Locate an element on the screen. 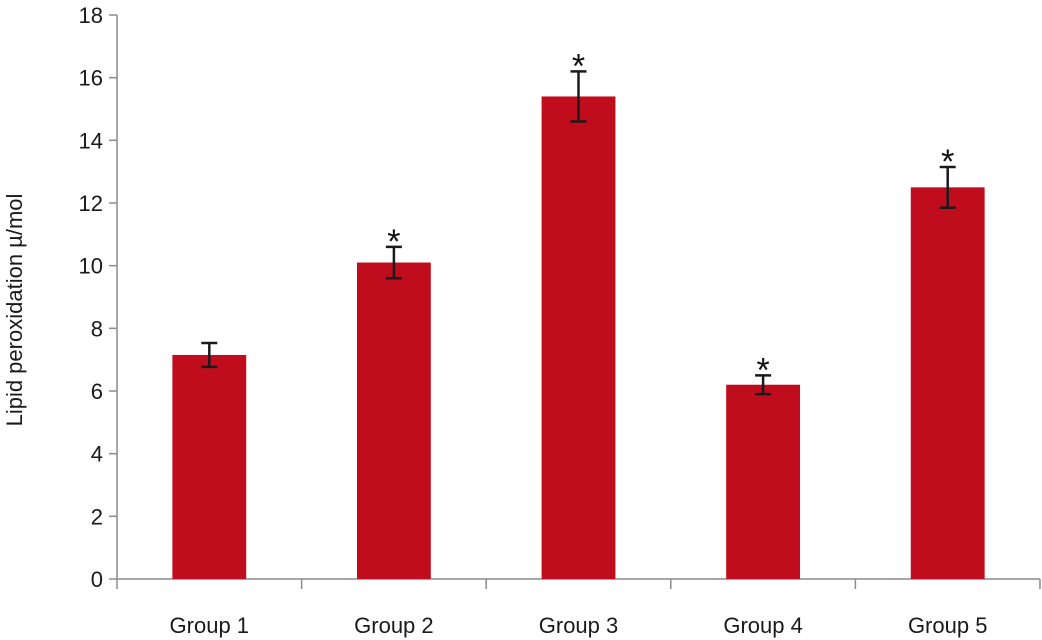 The image size is (1042, 640). y-tick-label: 0 is located at coordinates (97, 579).